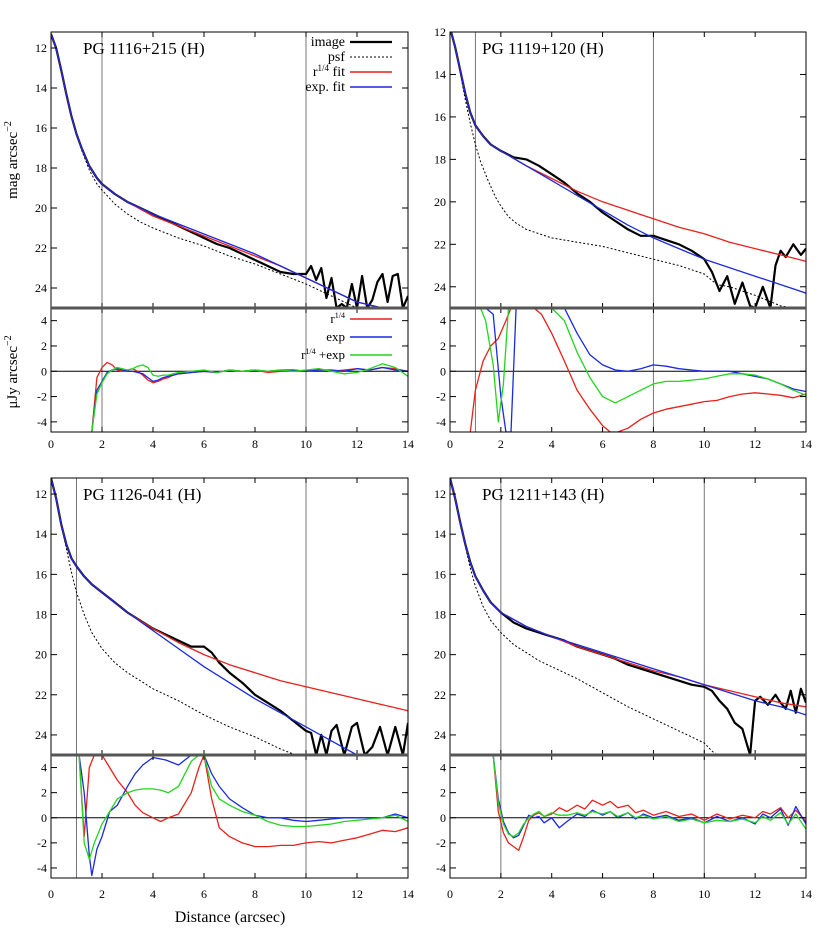 This screenshot has height=931, width=830. Describe the element at coordinates (230, 917) in the screenshot. I see `x-axis-label: Distance (arcsec)` at that location.